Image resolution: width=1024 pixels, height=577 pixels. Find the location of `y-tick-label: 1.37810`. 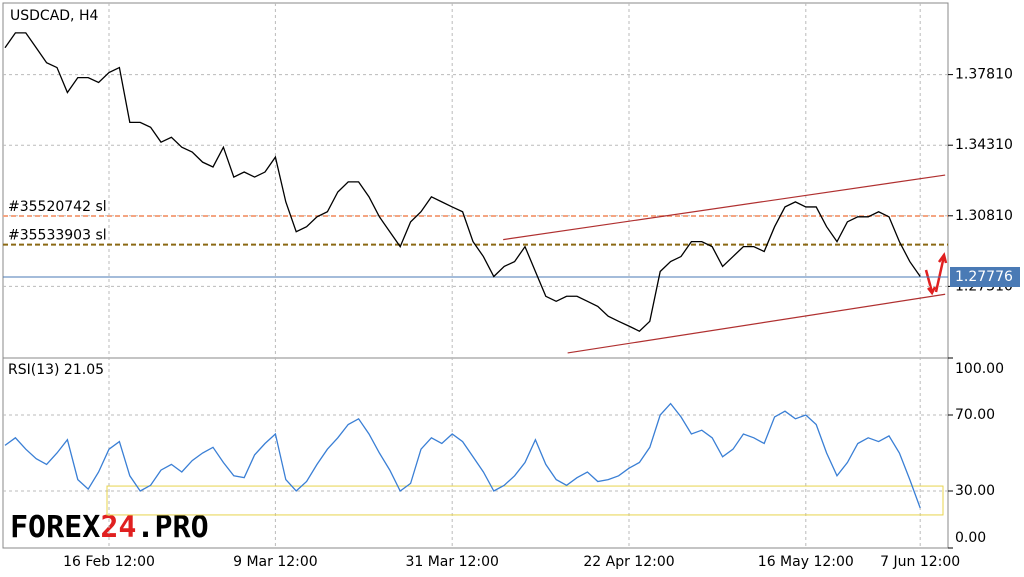

y-tick-label: 1.37810 is located at coordinates (984, 75).